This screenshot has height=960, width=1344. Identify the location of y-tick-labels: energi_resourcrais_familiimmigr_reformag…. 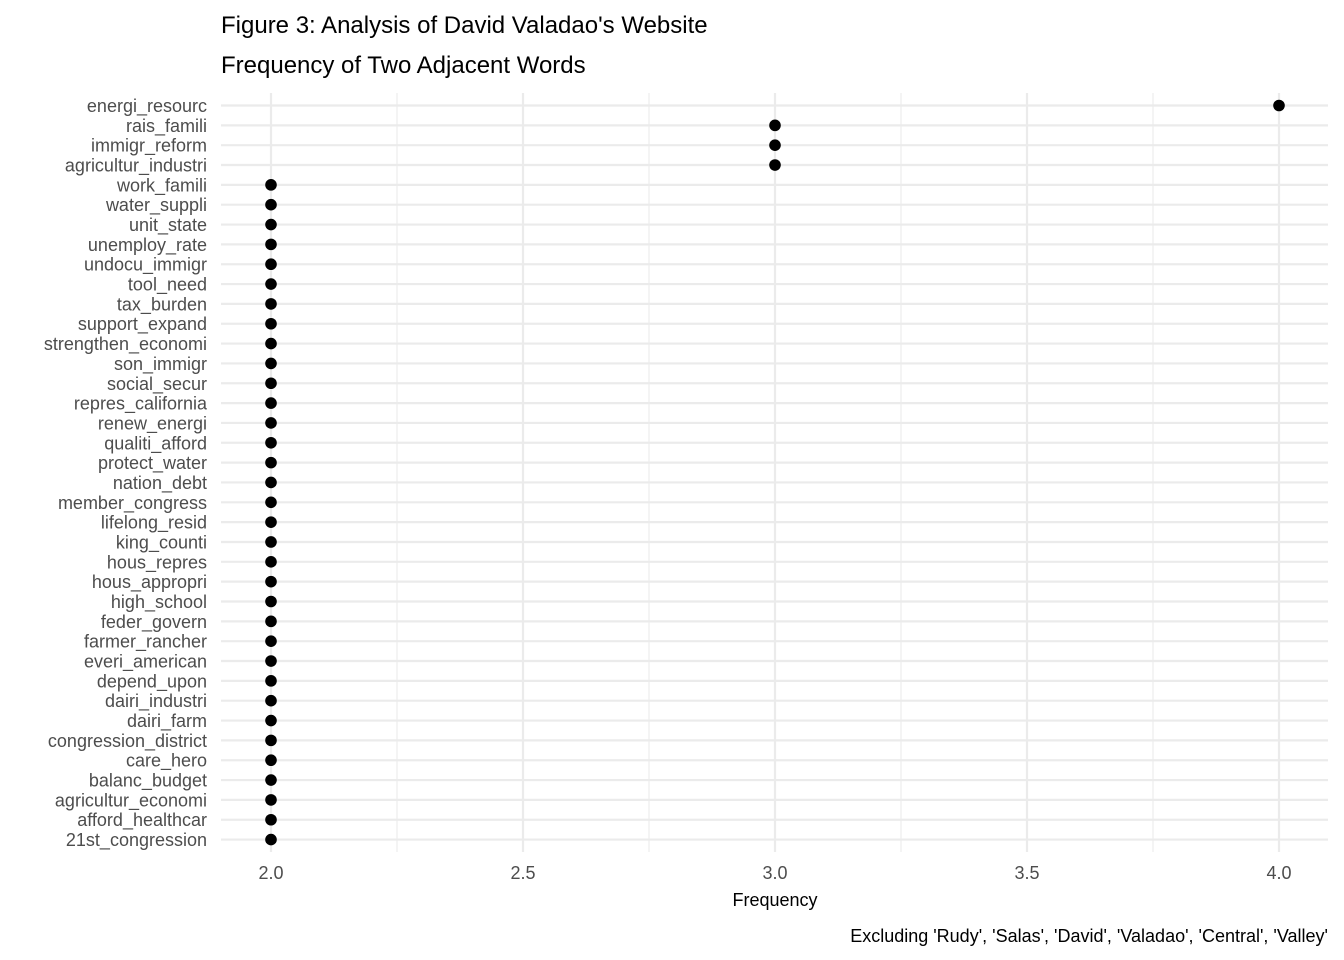
(126, 473).